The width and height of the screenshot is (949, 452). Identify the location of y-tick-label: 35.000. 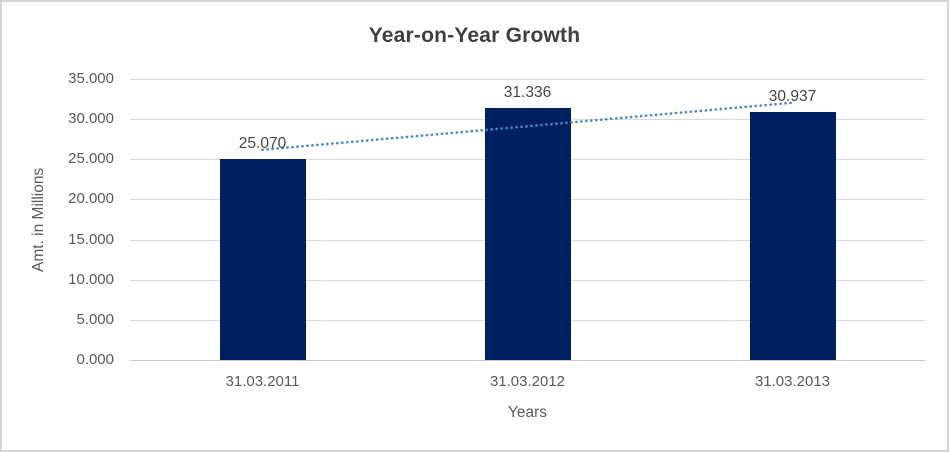
(91, 78).